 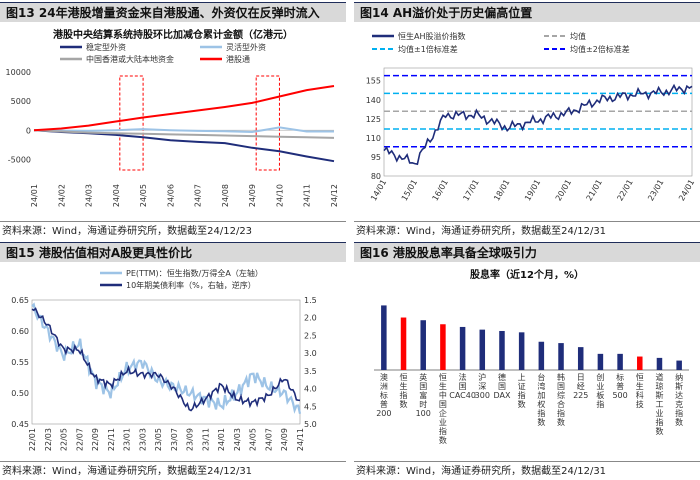 I want to click on figure-14-divider, so click(x=527, y=221).